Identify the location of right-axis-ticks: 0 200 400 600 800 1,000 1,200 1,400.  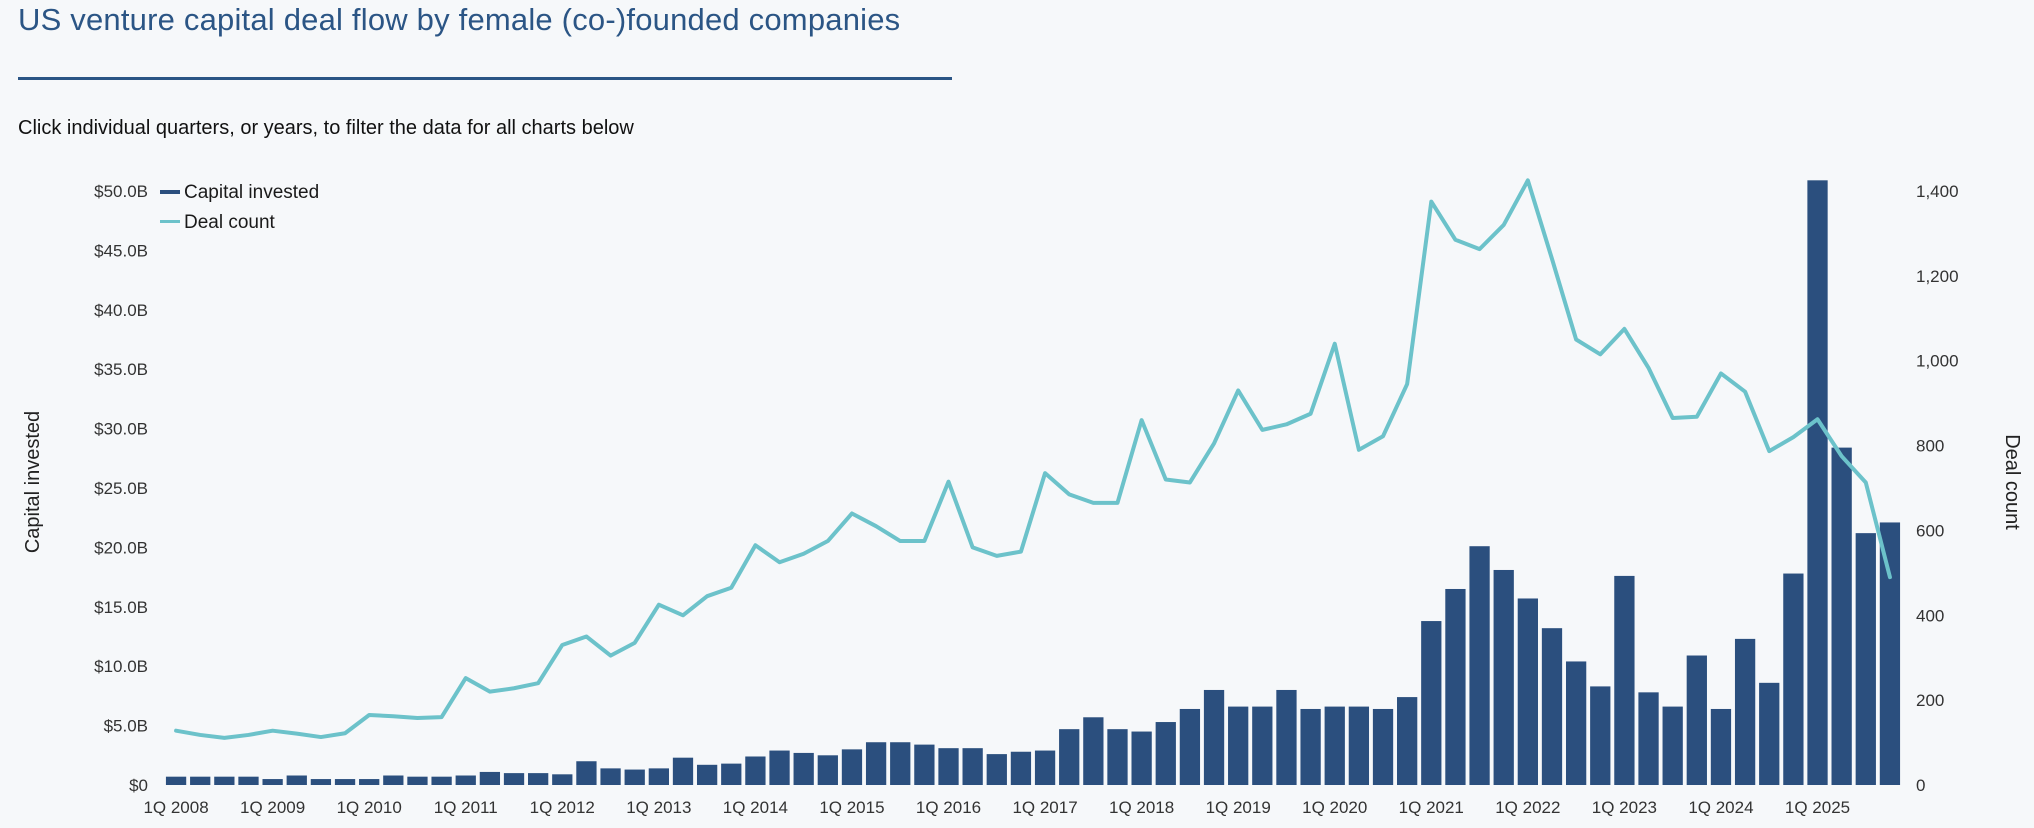
(1937, 488).